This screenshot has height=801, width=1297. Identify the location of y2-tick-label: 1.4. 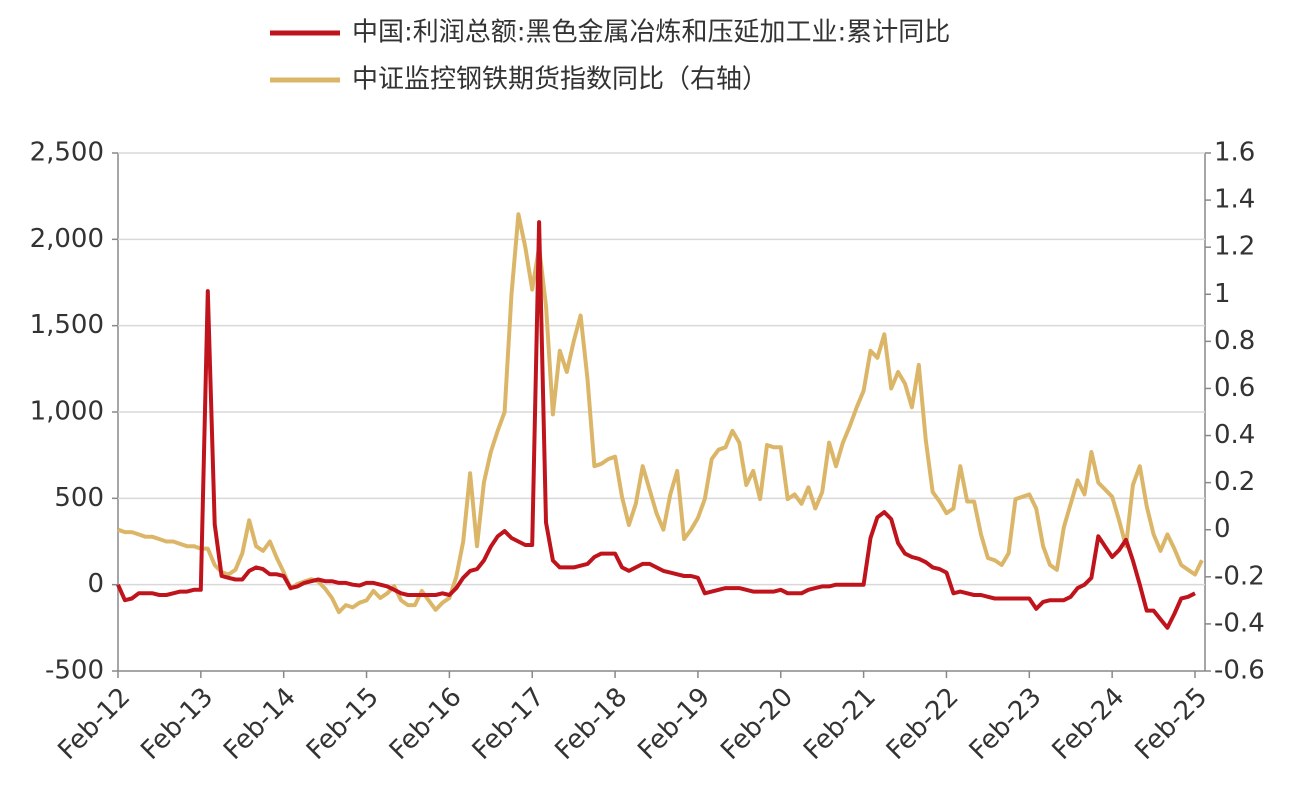
(1234, 200).